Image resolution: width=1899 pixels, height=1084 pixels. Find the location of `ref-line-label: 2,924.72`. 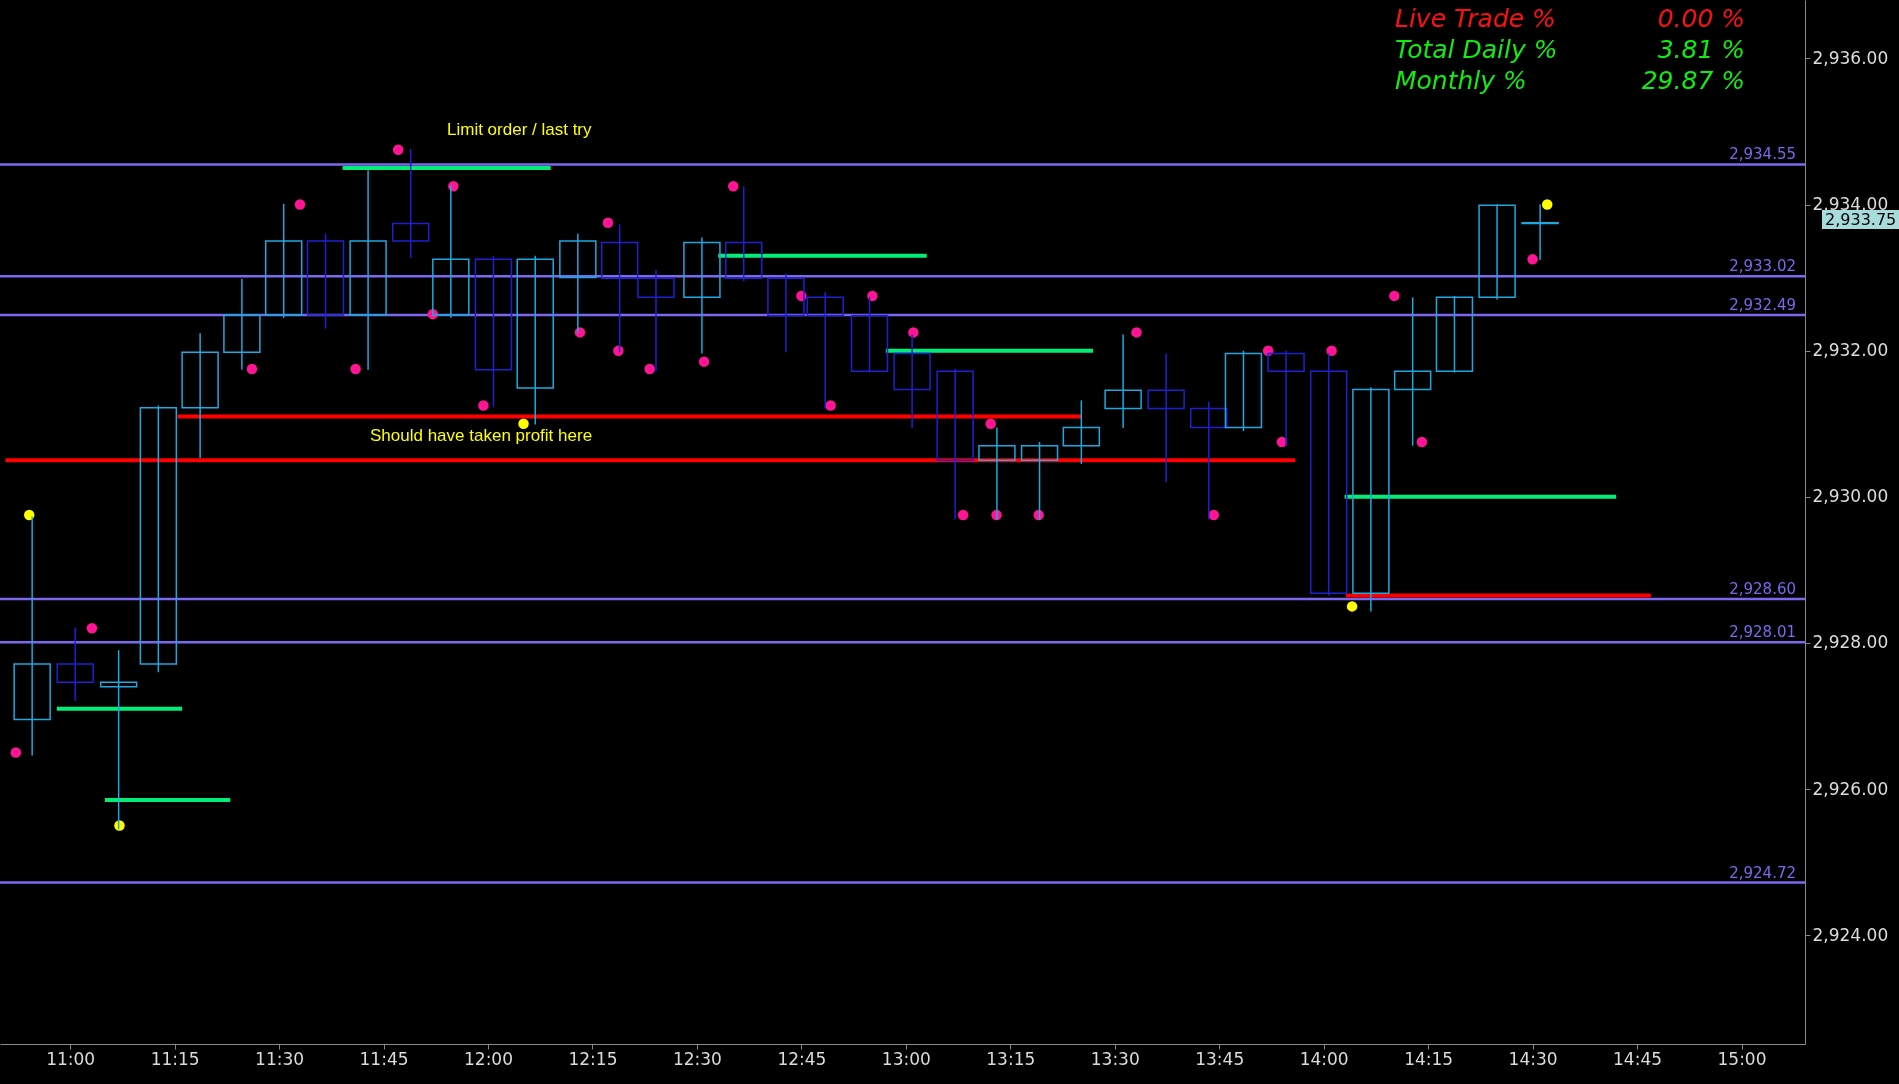

ref-line-label: 2,924.72 is located at coordinates (1762, 872).